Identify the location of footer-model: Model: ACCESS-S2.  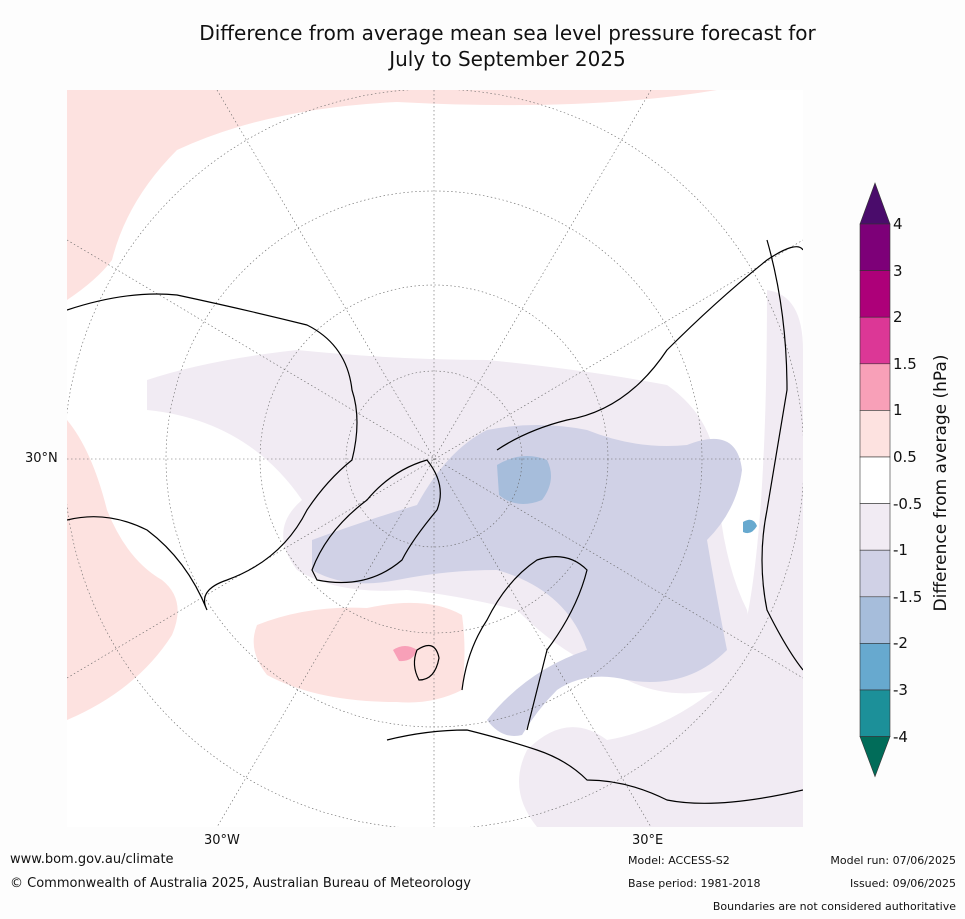
(679, 860).